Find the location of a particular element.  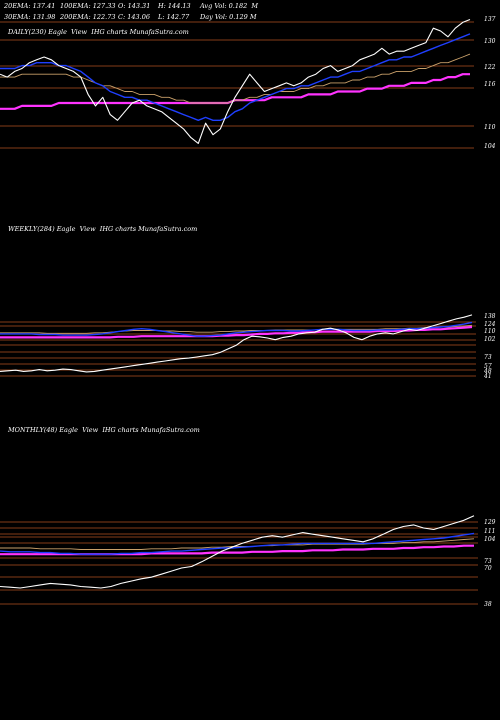

y-tick-label: 130 is located at coordinates (490, 41).